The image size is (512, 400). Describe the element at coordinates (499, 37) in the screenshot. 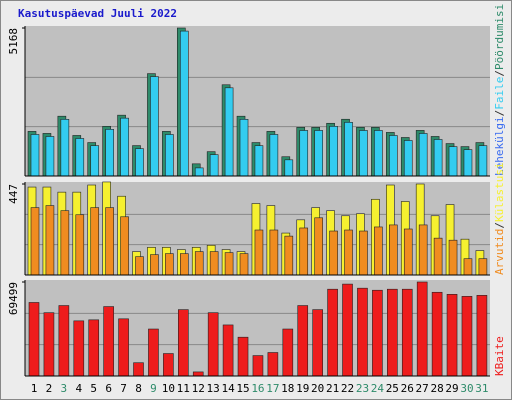

I see `legend-entry: Pöördumisi` at that location.